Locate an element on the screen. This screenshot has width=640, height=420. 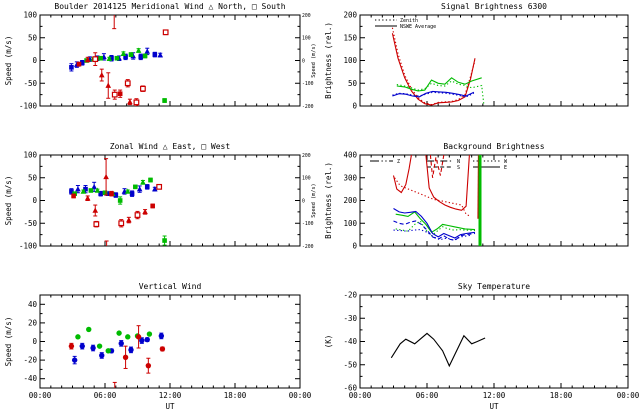
svg-text: E is located at coordinates (505, 168).